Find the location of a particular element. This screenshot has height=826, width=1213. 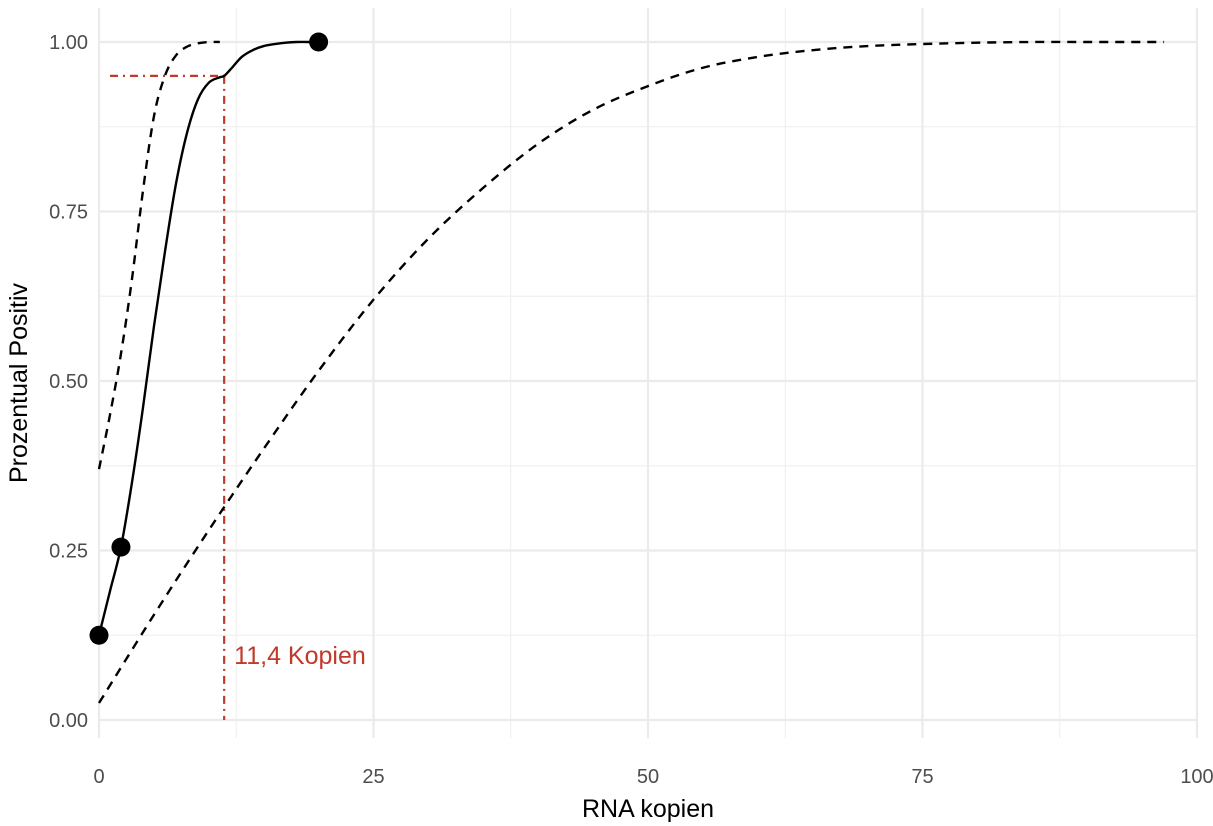

y-tick-label: 1.00 is located at coordinates (68, 43).